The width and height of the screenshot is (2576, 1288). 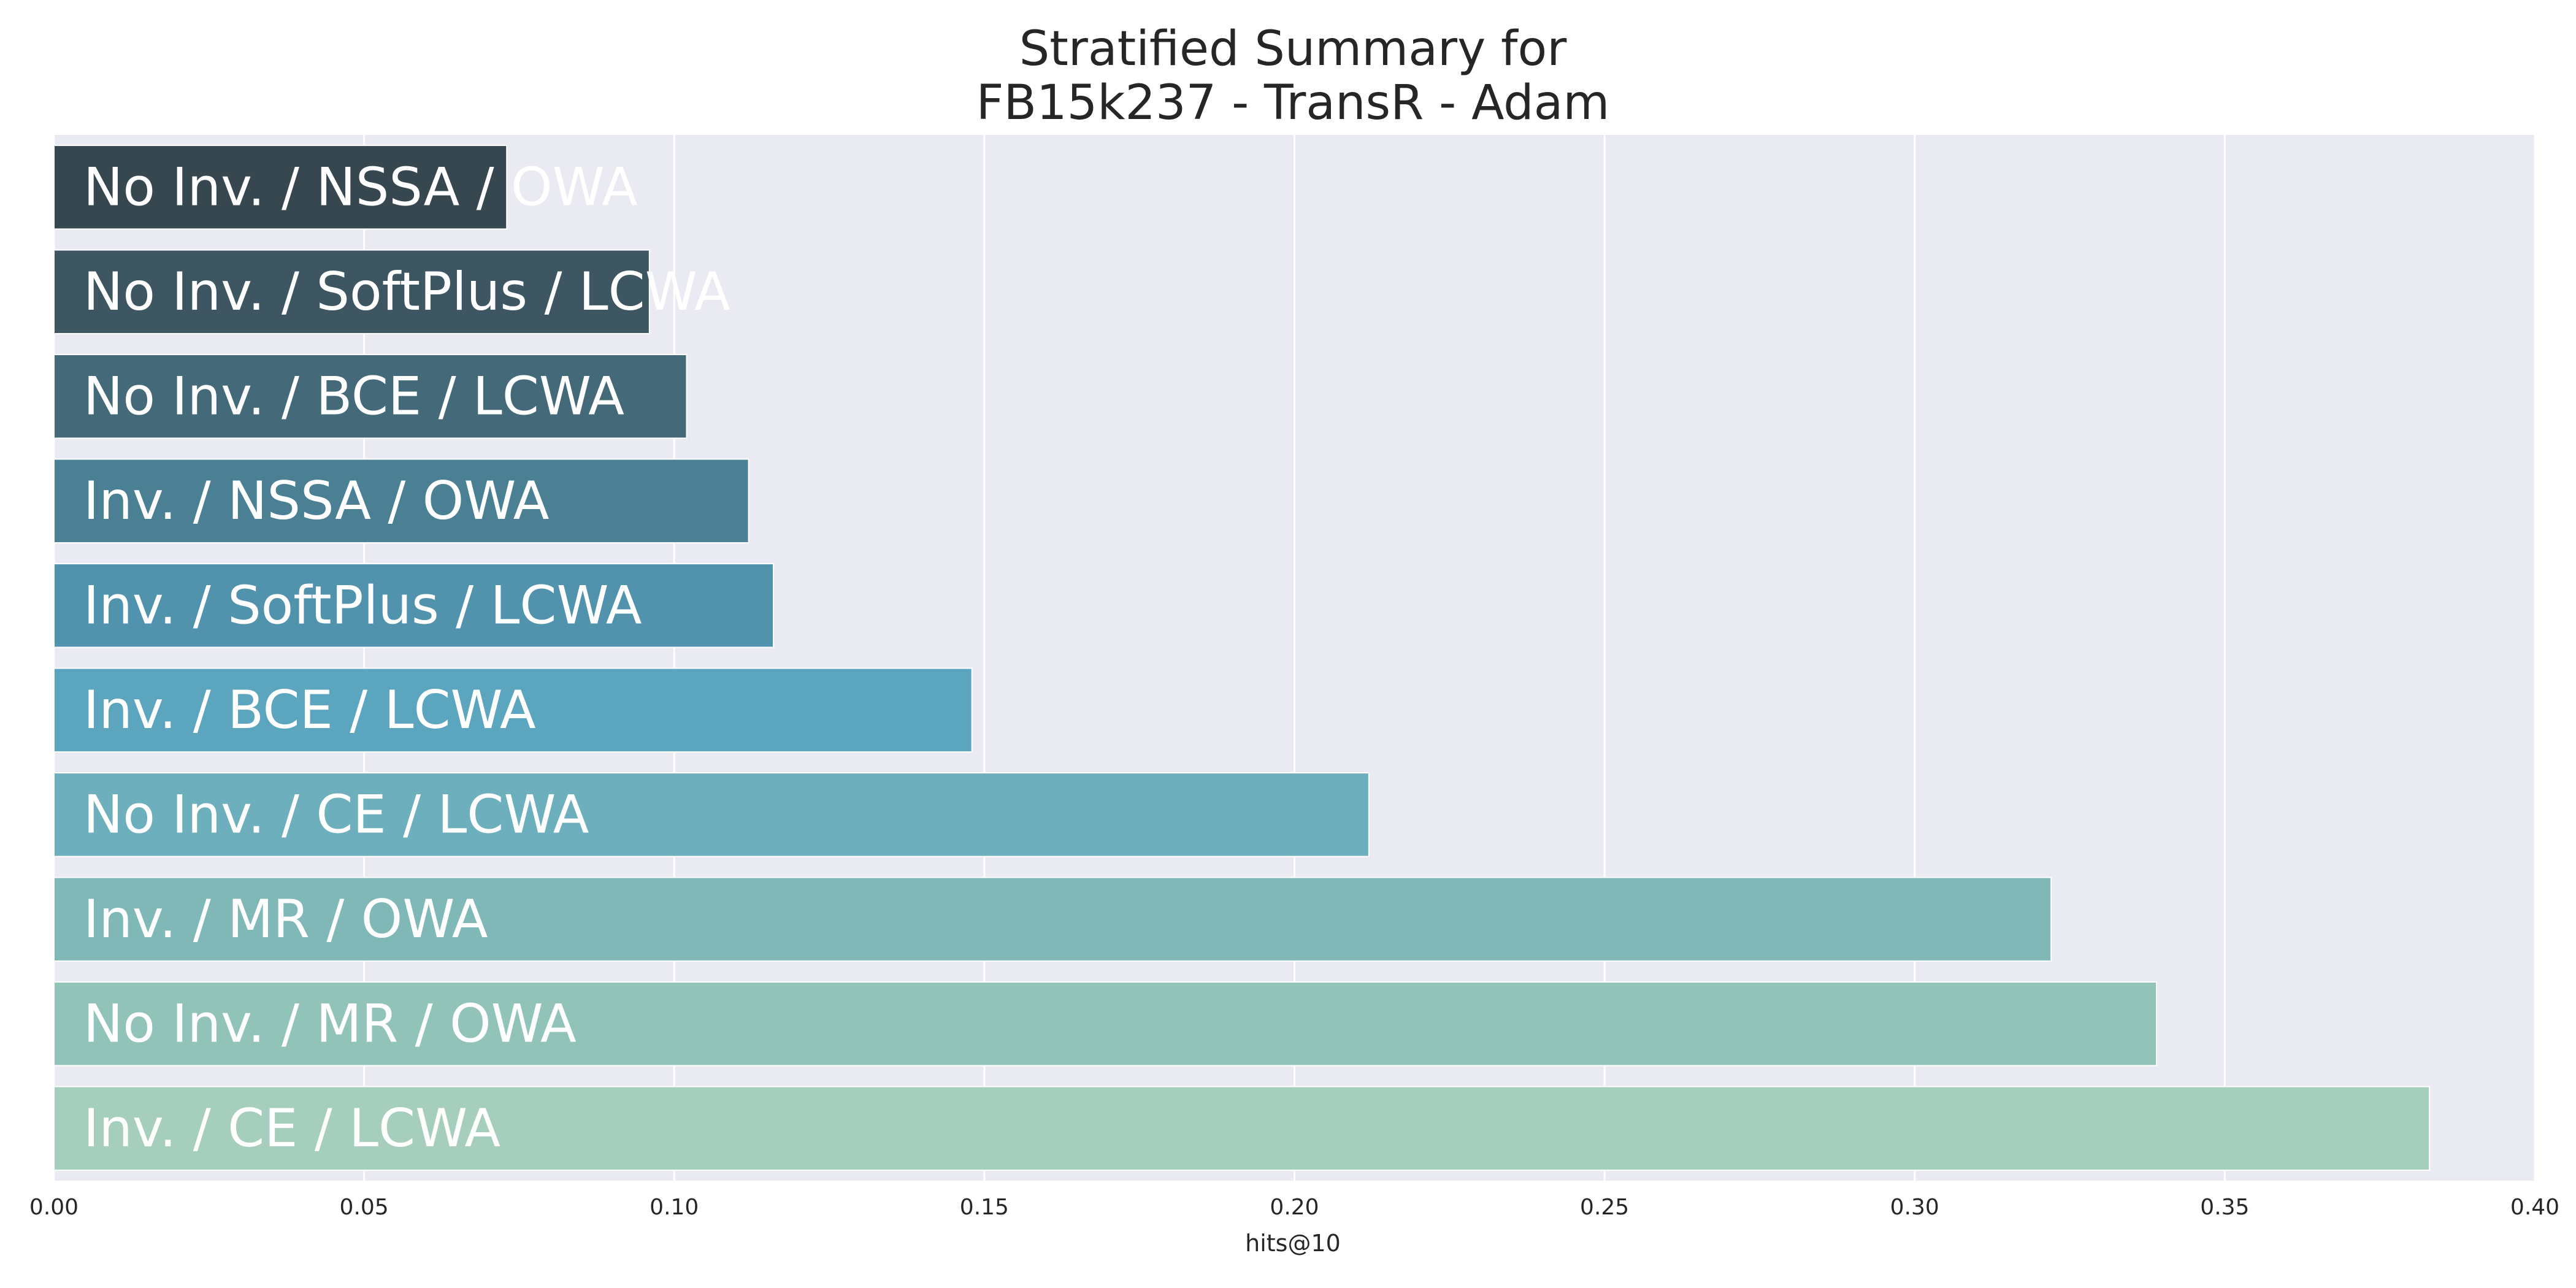 What do you see at coordinates (1914, 1207) in the screenshot?
I see `x-tick-label: 0.30` at bounding box center [1914, 1207].